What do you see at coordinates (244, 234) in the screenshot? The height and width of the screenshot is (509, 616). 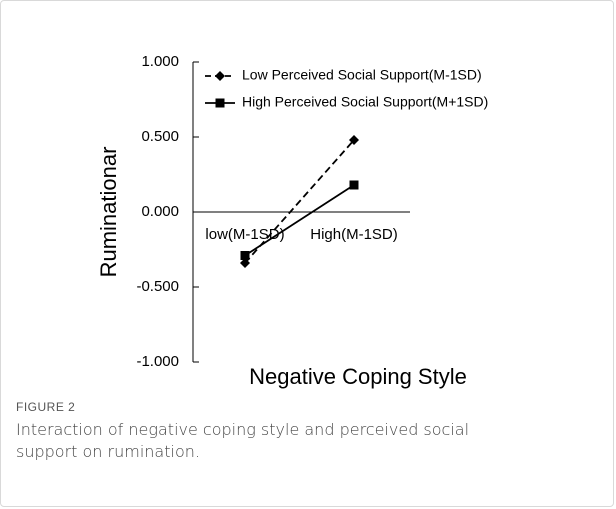 I see `x-tick-label: low(M-1SD)` at bounding box center [244, 234].